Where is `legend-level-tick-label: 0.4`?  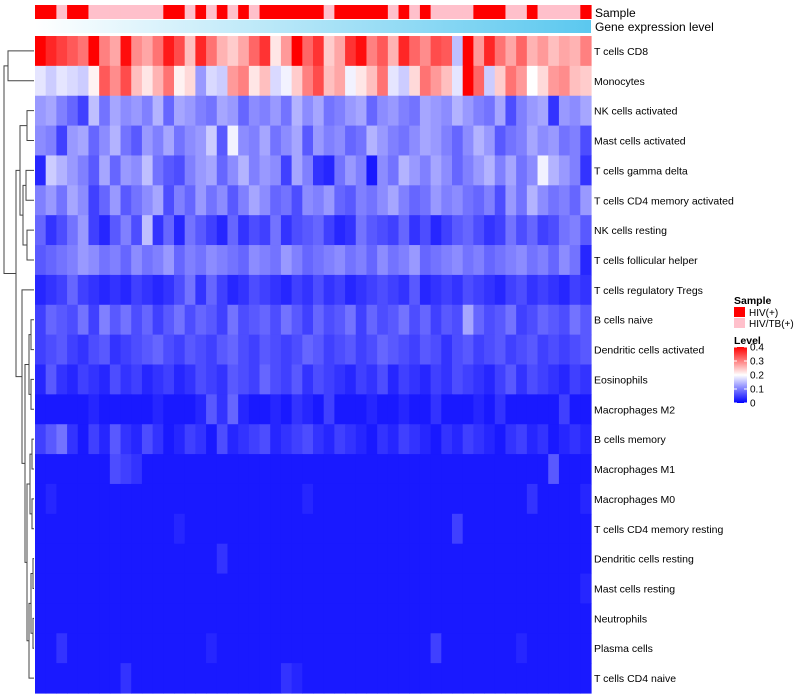
legend-level-tick-label: 0.4 is located at coordinates (757, 348).